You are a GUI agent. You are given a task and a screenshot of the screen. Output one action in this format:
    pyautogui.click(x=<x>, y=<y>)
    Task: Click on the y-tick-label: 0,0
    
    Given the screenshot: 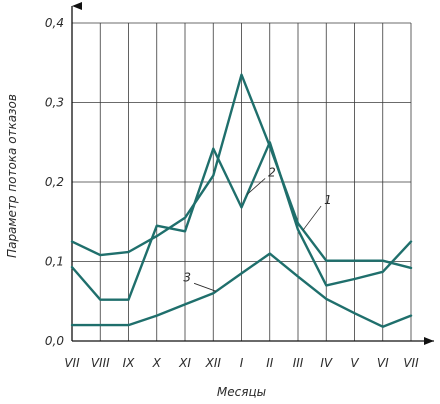 What is the action you would take?
    pyautogui.click(x=54, y=341)
    